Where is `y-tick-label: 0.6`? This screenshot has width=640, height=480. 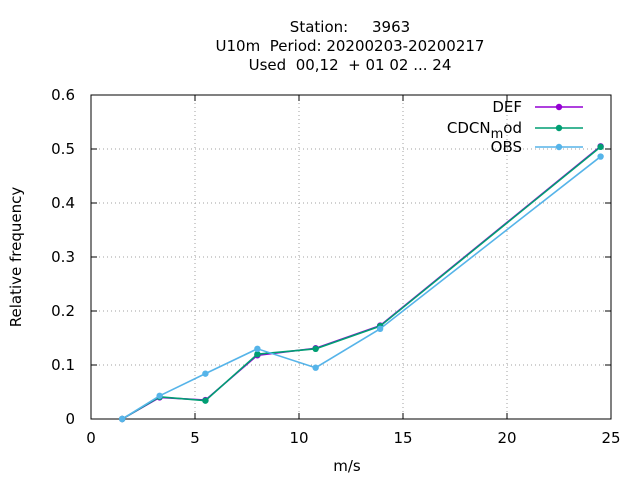
y-tick-label: 0.6 is located at coordinates (63, 95).